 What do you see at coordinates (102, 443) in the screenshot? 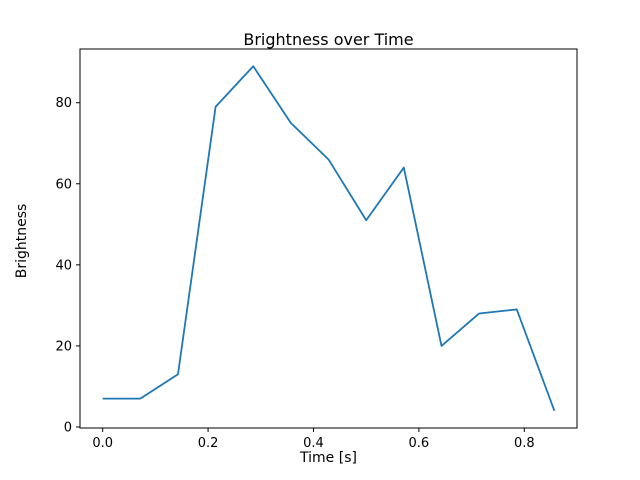
I see `x-tick-label: 0.0` at bounding box center [102, 443].